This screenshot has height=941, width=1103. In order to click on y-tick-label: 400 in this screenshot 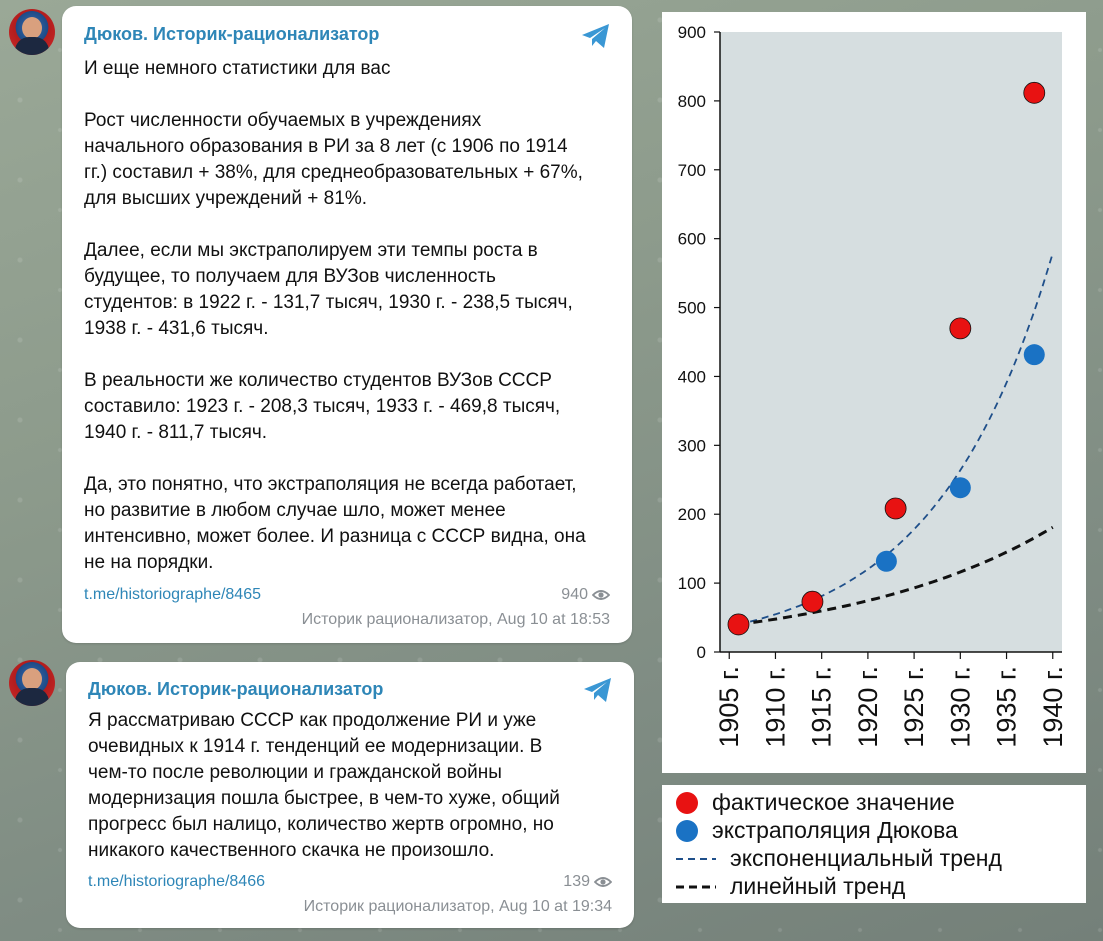, I will do `click(692, 376)`.